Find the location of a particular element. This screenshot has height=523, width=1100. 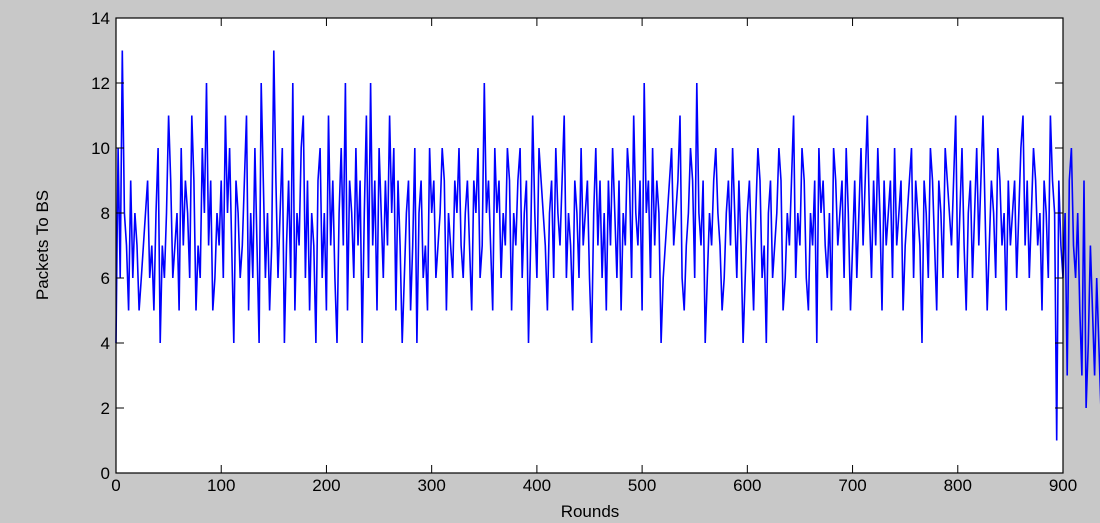

x-tick-label: 900 is located at coordinates (1063, 485).